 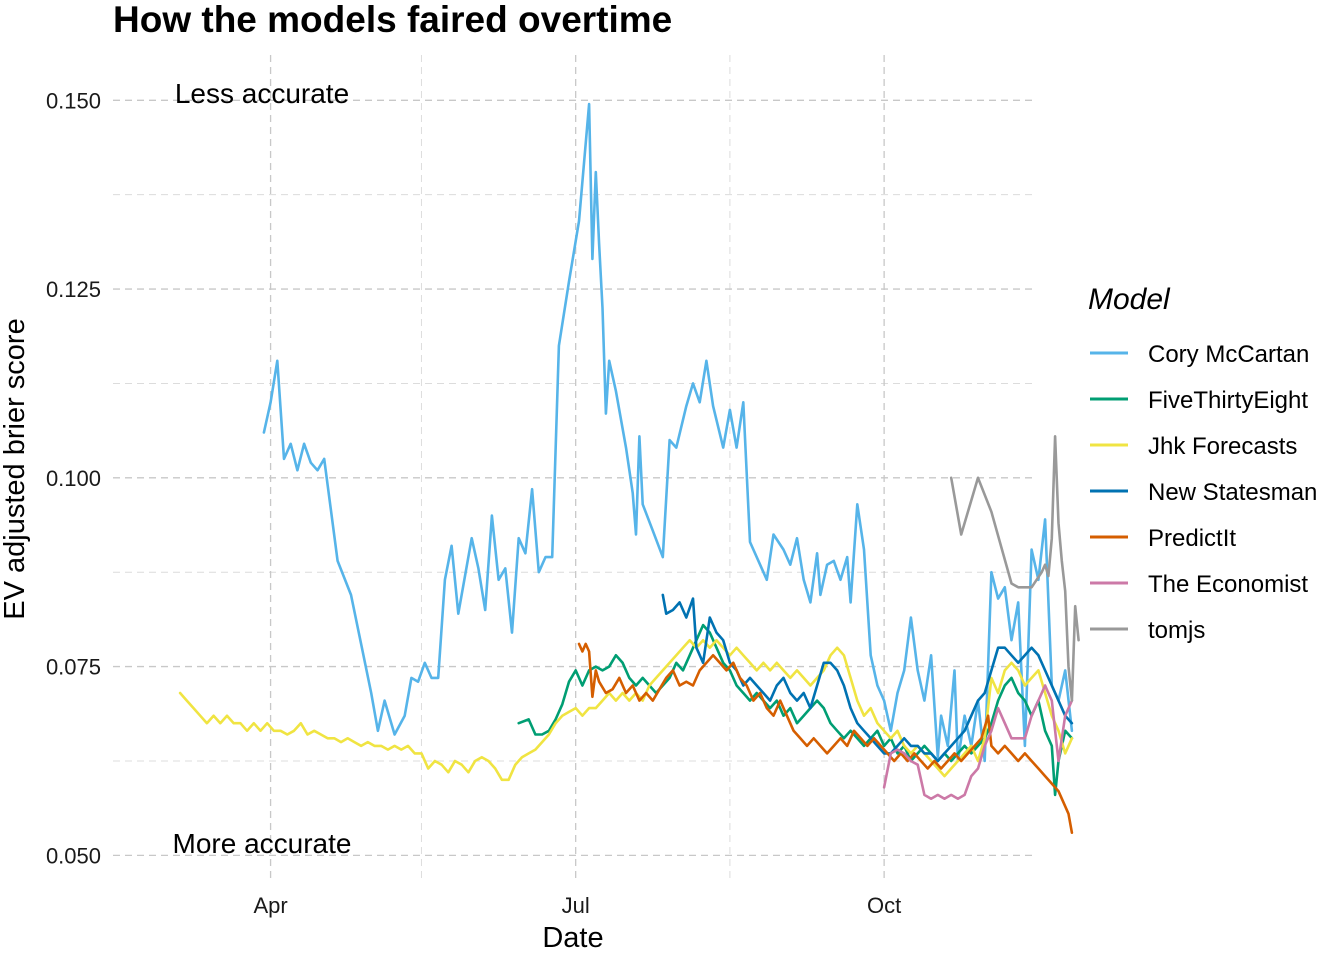 What do you see at coordinates (572, 938) in the screenshot?
I see `x-axis-title: Date` at bounding box center [572, 938].